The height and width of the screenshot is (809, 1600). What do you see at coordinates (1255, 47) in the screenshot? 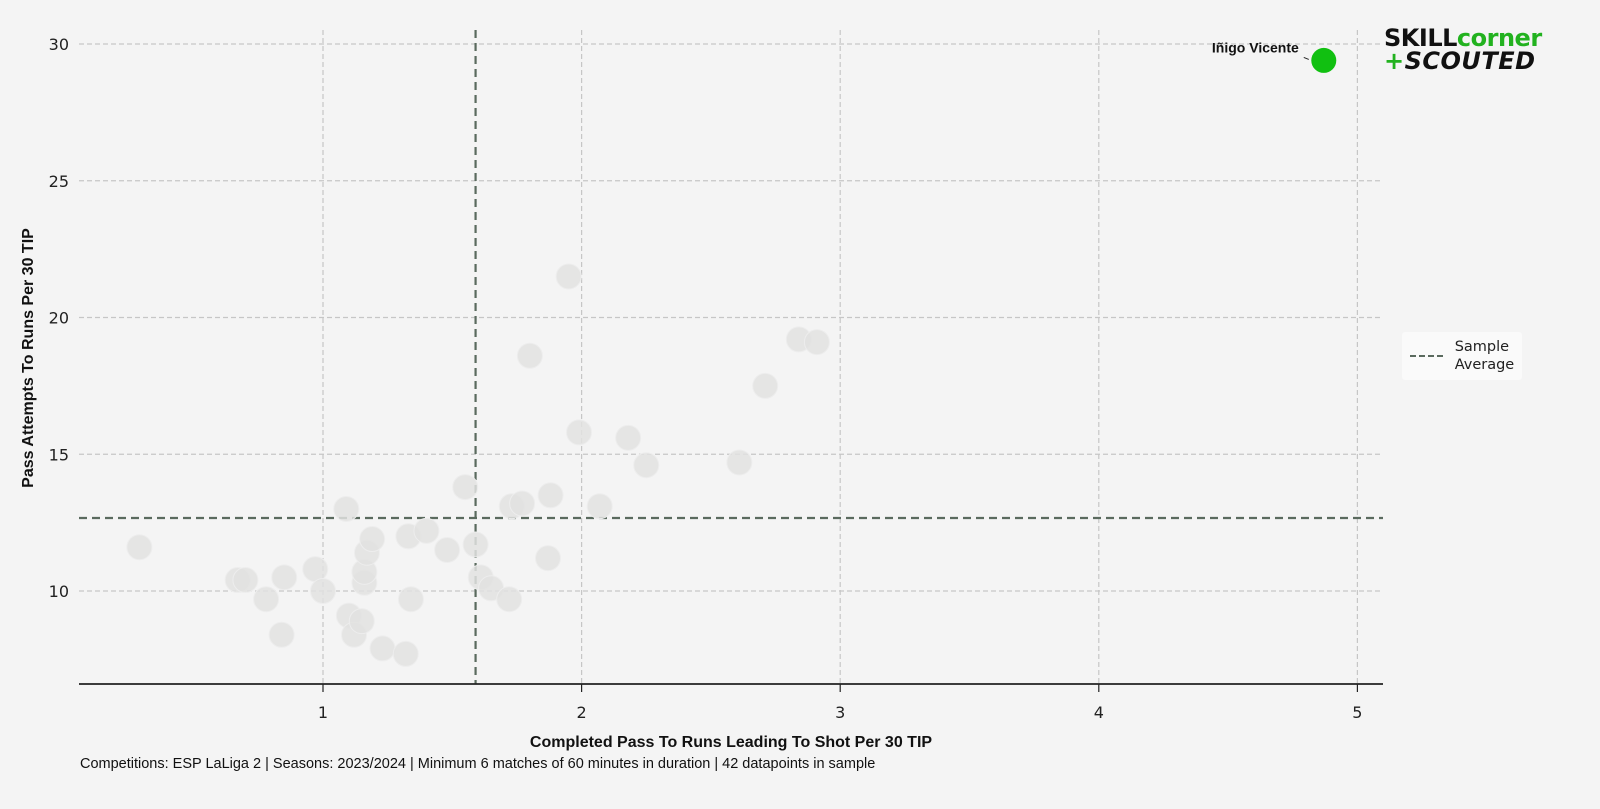
I see `highlight-label: Iñigo Vicente` at bounding box center [1255, 47].